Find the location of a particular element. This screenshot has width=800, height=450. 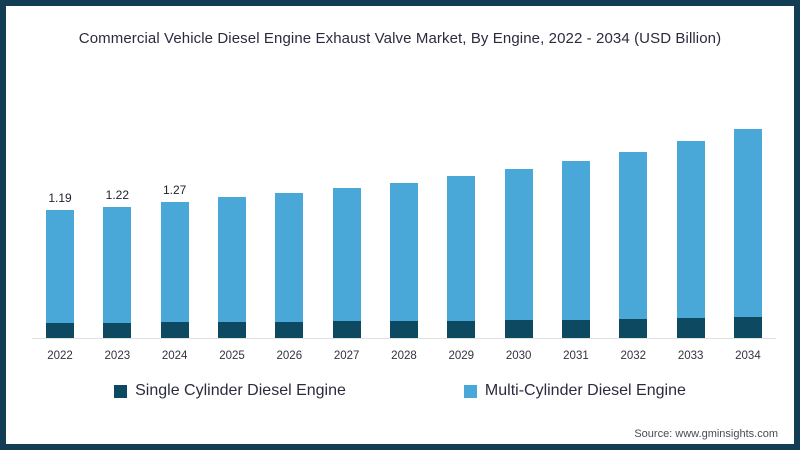

legend-item-multi-cylinder: Multi-Cylinder Diesel Engine is located at coordinates (574, 391).